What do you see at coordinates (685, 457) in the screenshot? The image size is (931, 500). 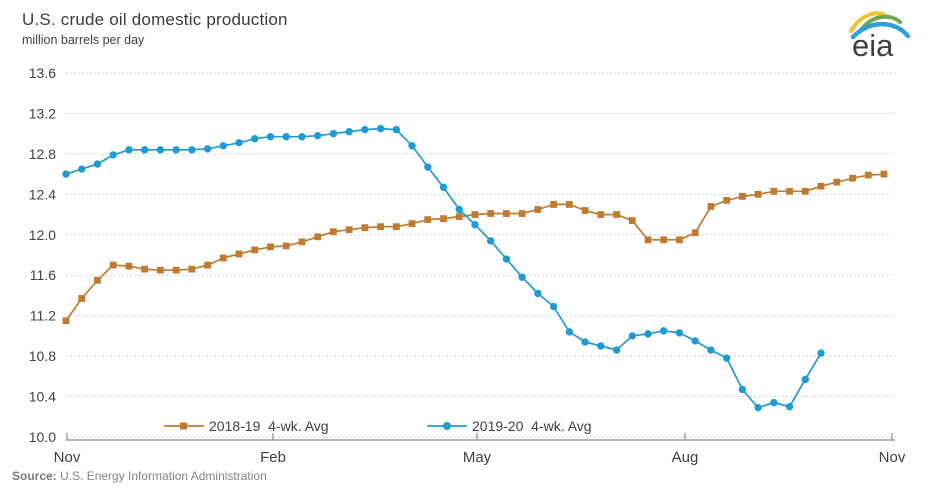 I see `x-tick-label: Aug` at bounding box center [685, 457].